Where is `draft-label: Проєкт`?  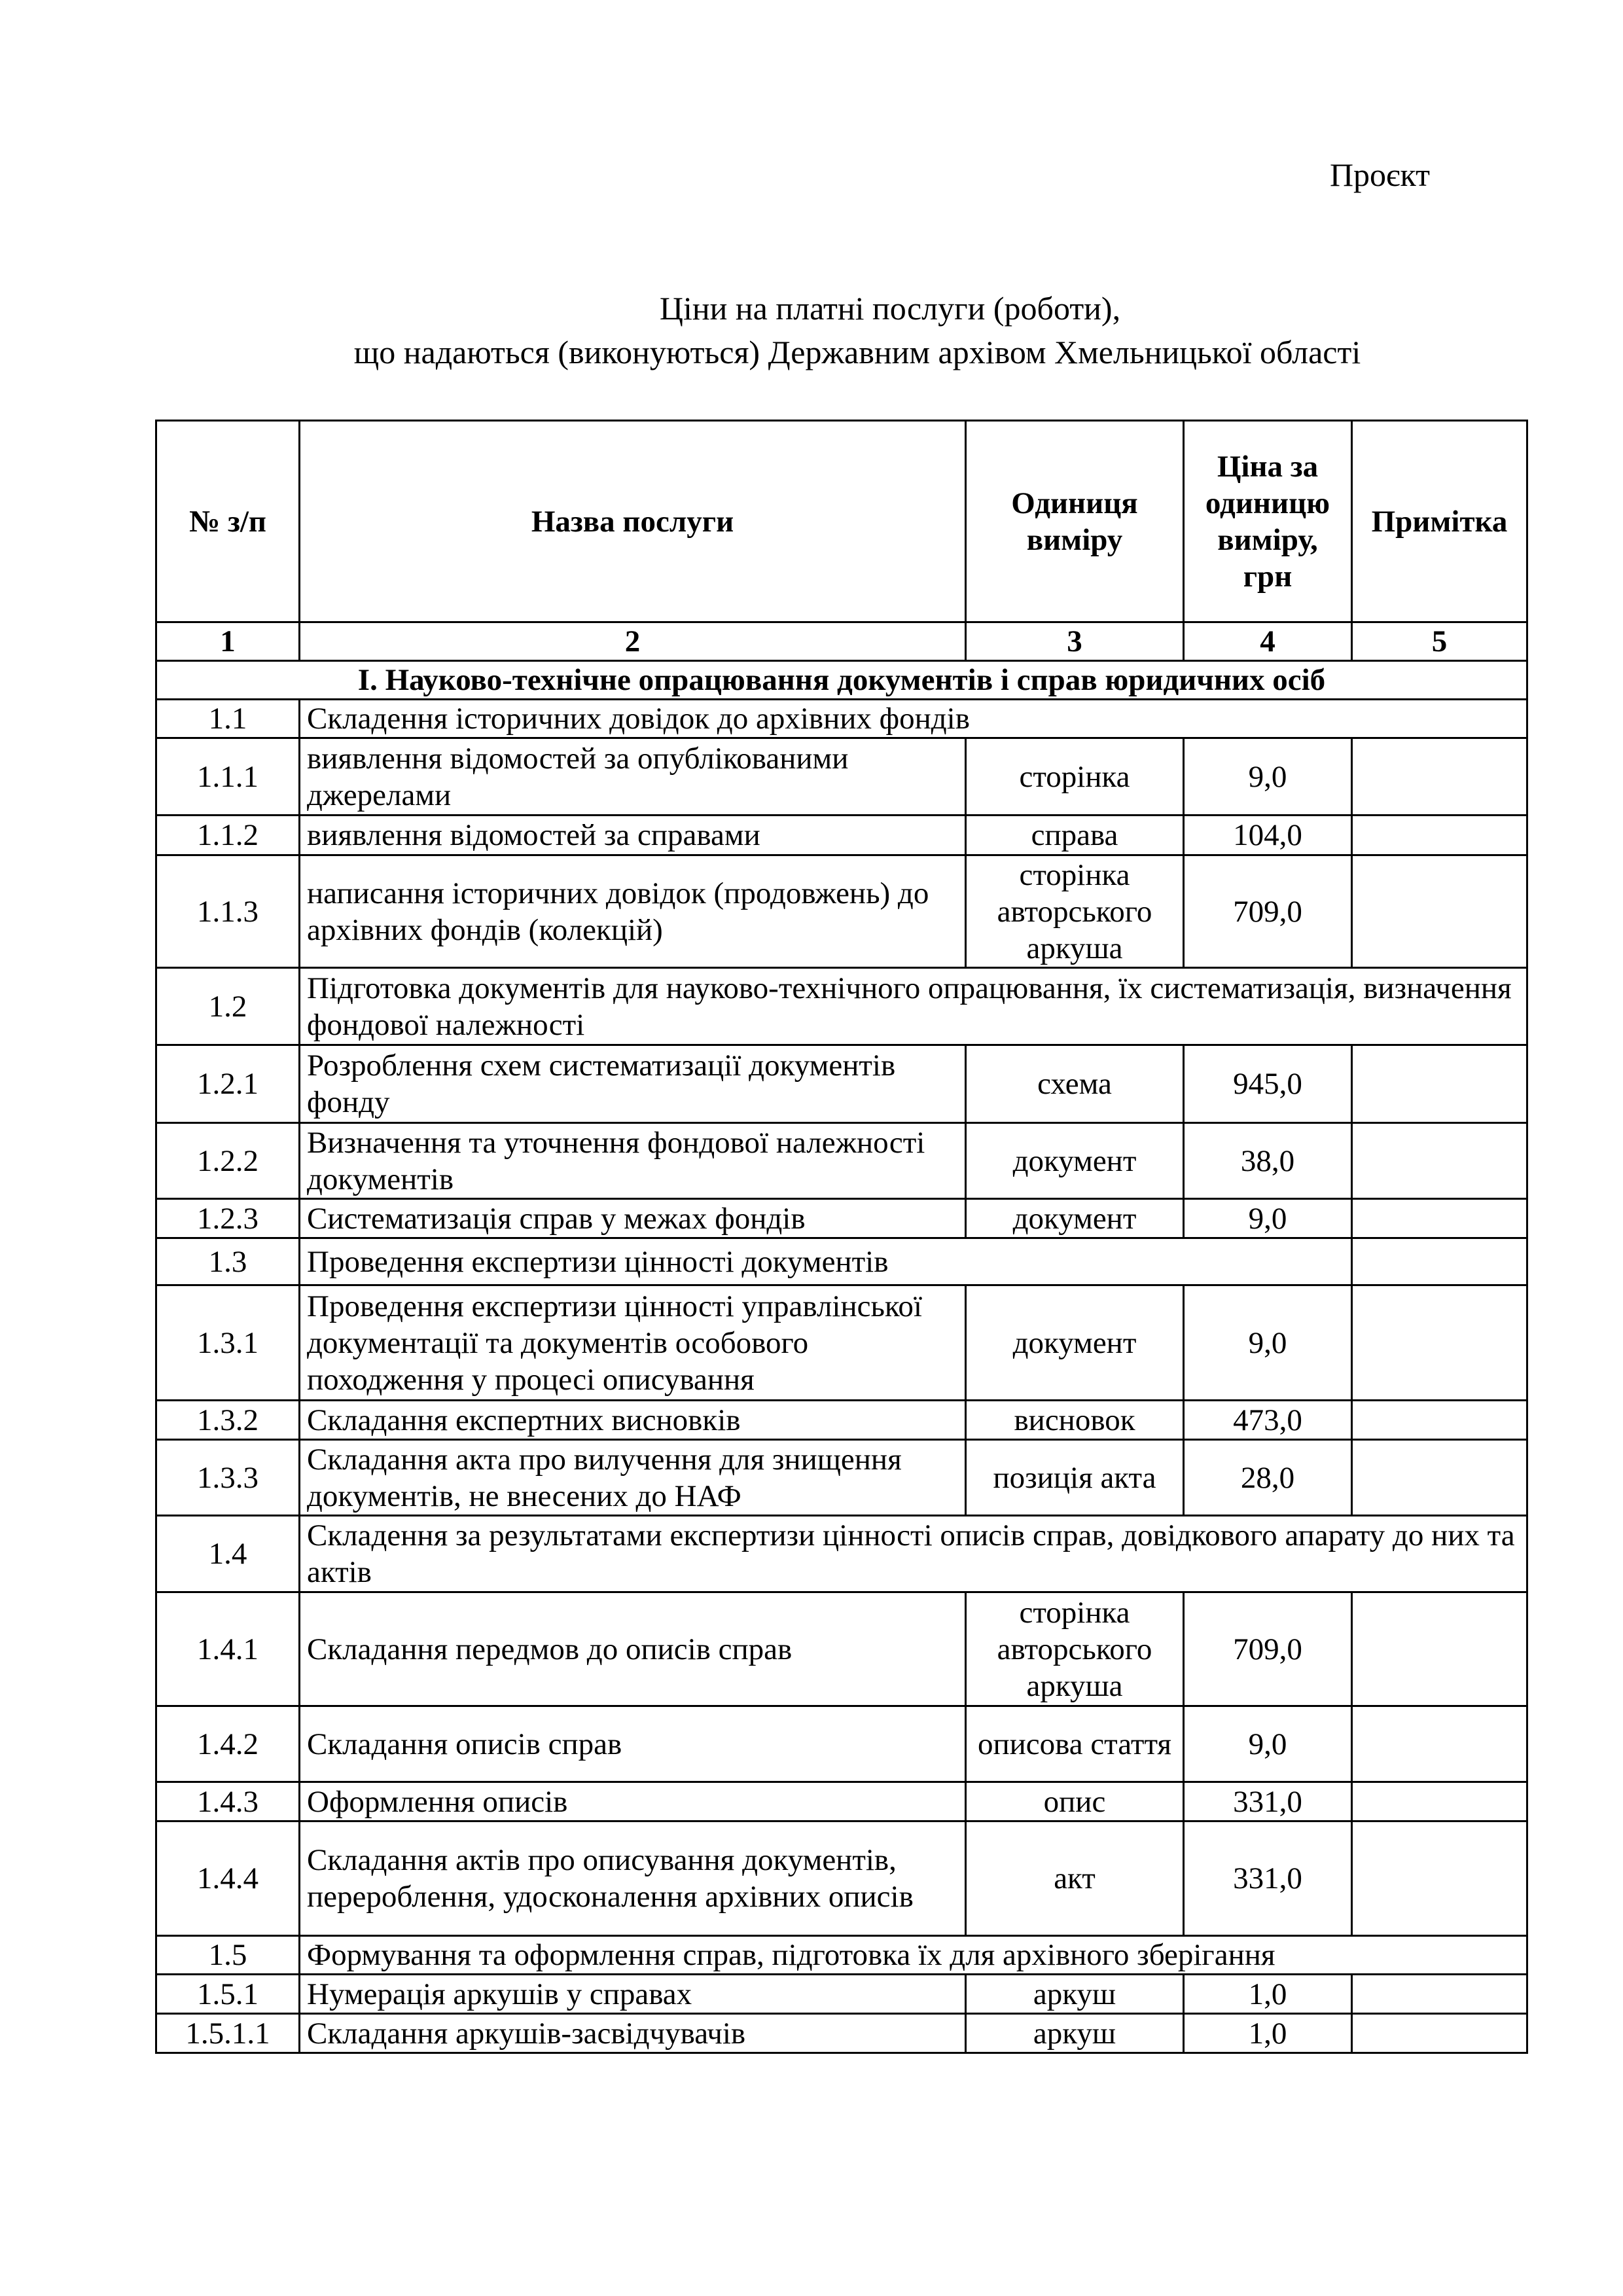
draft-label: Проєкт is located at coordinates (1380, 174).